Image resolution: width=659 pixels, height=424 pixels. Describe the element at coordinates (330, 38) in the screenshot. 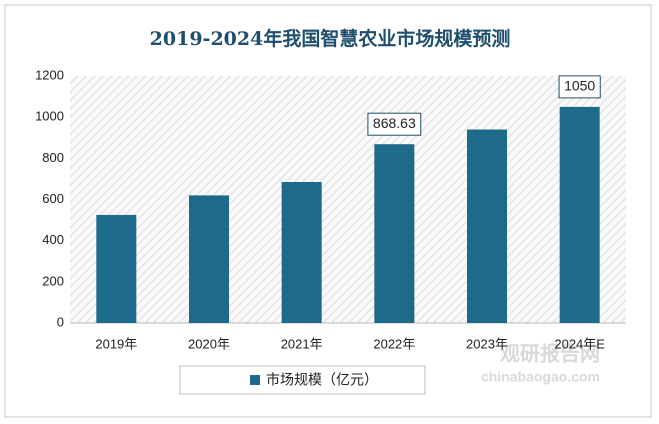

I see `chart-title: 2019-2024年我国智慧农业市场规模预测` at that location.